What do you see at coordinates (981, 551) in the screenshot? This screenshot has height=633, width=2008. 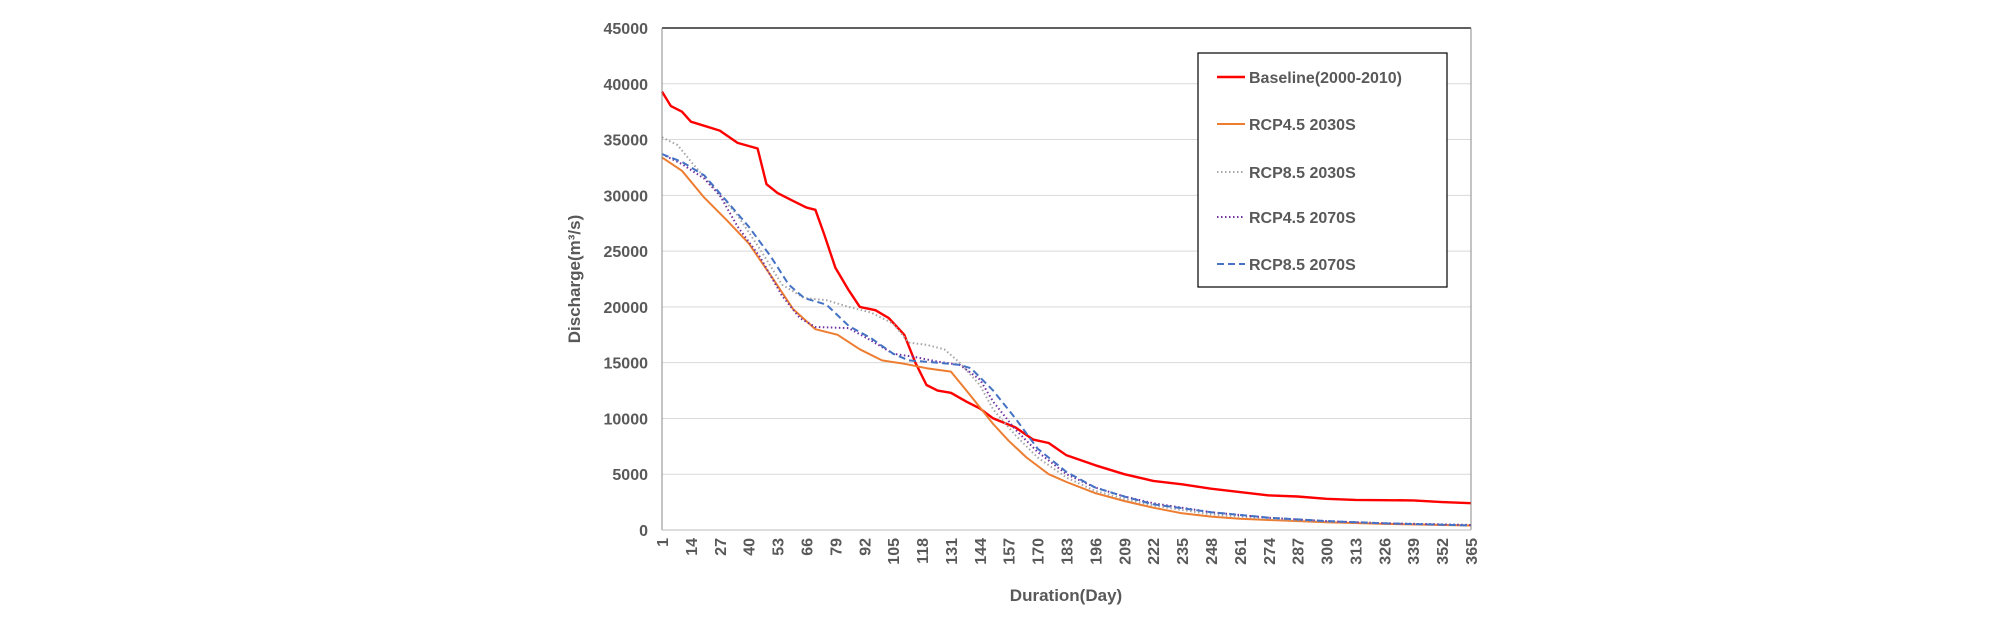 I see `x-tick-label: 144` at bounding box center [981, 551].